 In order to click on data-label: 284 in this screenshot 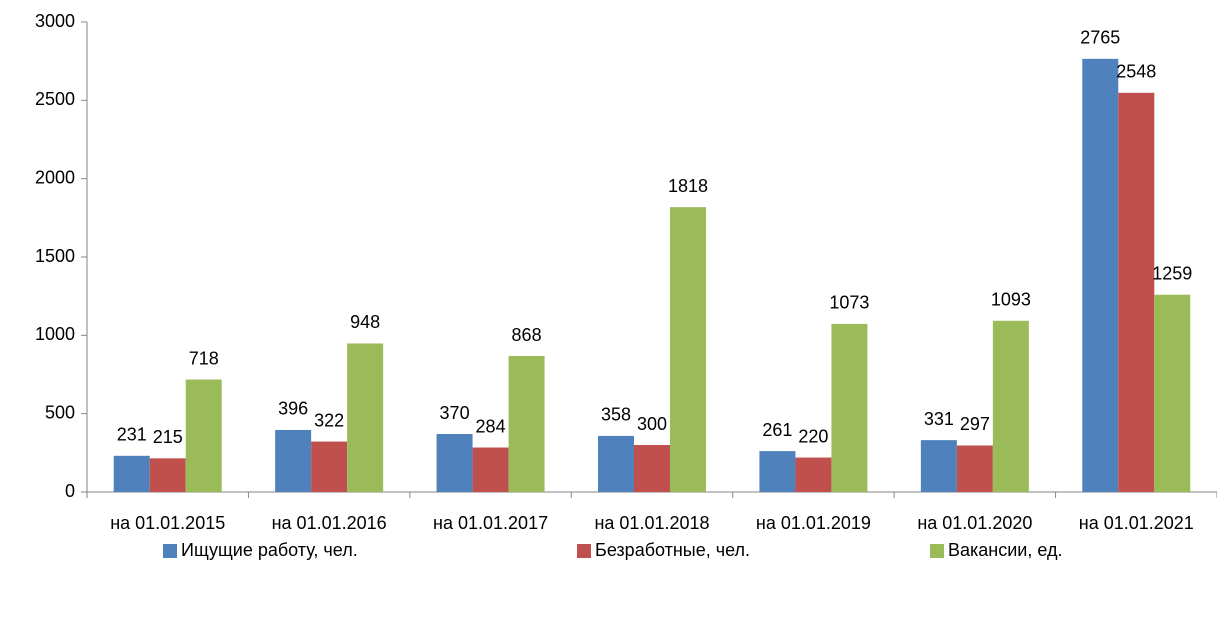, I will do `click(491, 426)`.